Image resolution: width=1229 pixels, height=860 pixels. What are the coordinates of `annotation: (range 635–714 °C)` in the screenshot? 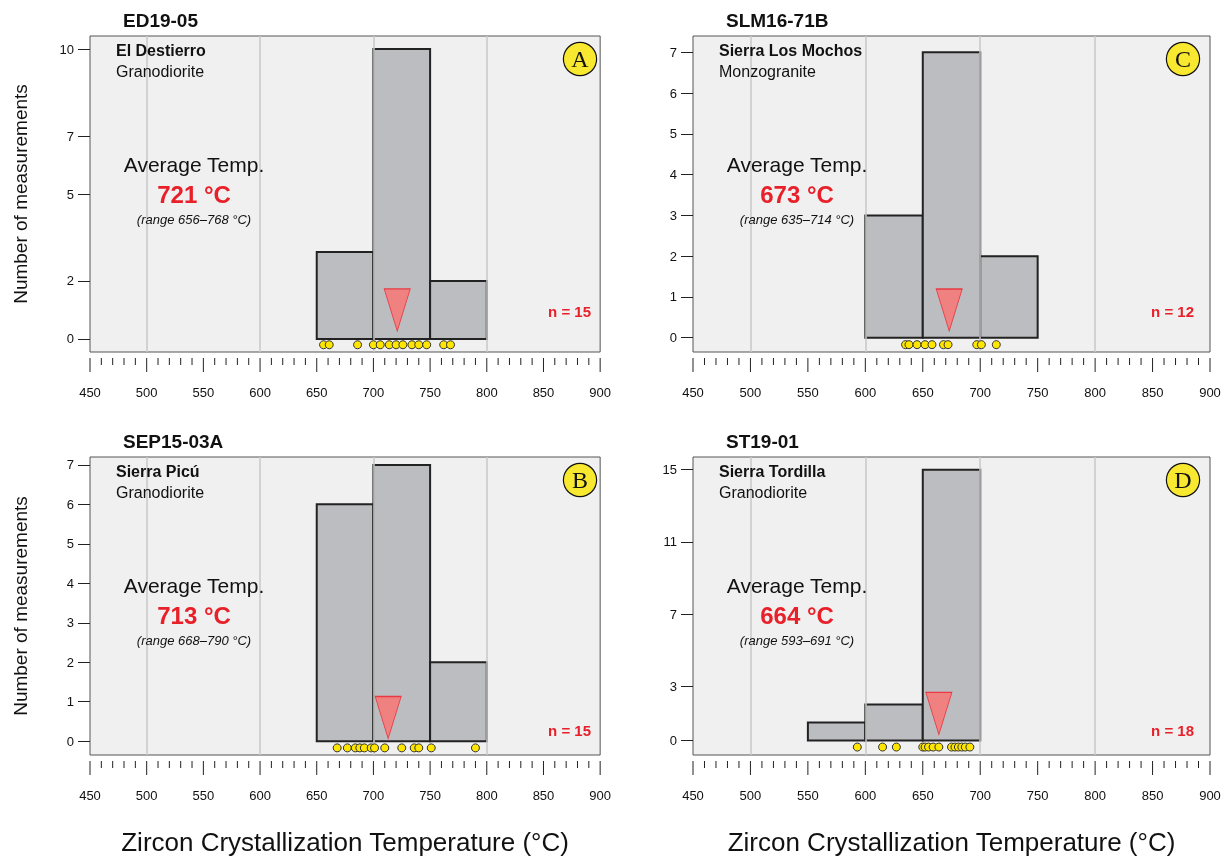 It's located at (797, 219).